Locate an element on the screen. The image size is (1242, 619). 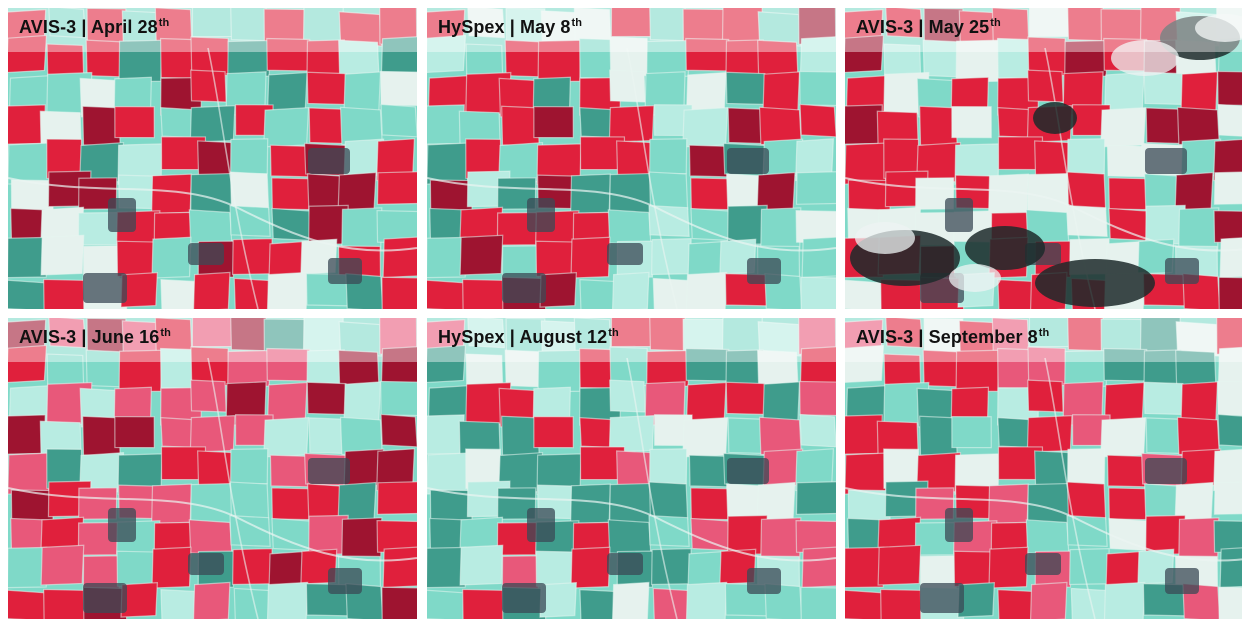
panel-title: HySpex | August 12th is located at coordinates (528, 337).